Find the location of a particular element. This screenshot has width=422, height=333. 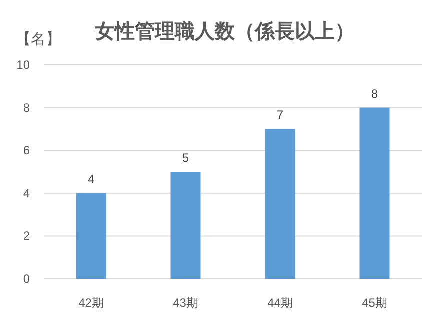

y-tick-label: 10 is located at coordinates (23, 65).